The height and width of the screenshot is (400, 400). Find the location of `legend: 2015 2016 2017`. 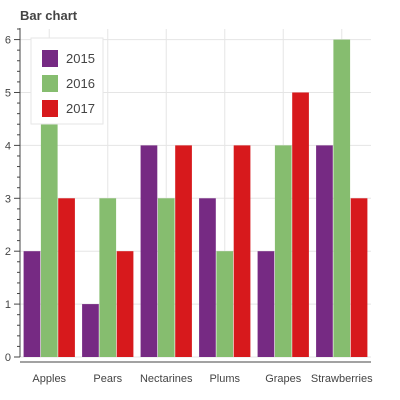

legend: 2015 2016 2017 is located at coordinates (67, 81).